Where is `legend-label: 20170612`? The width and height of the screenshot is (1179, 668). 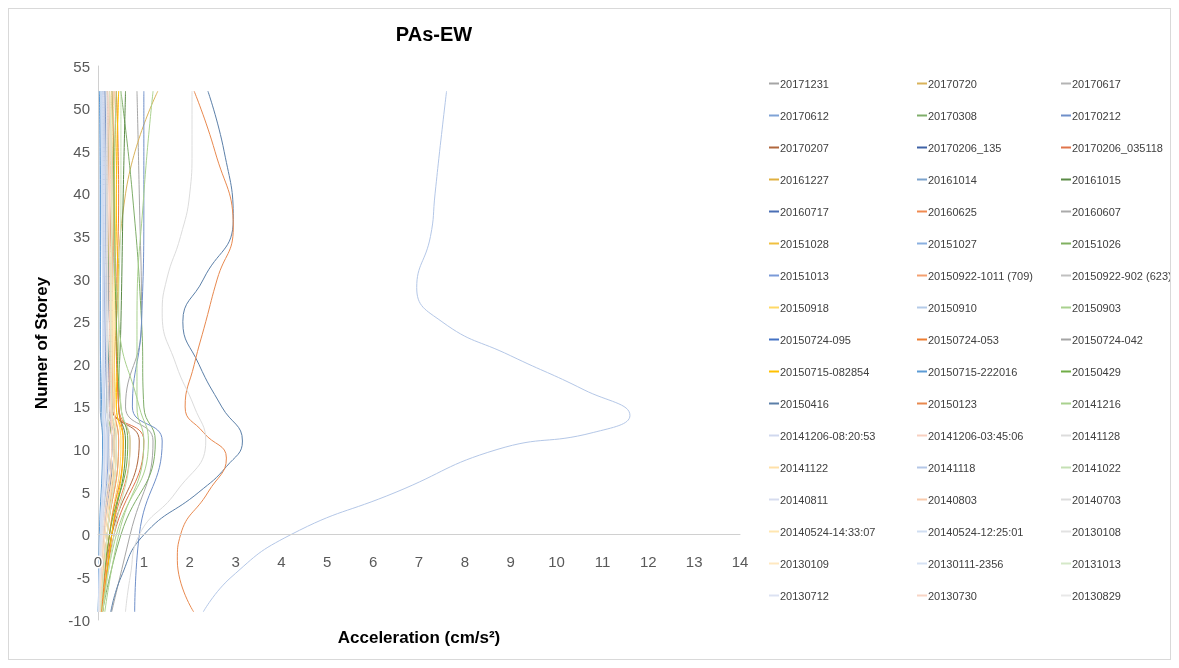
legend-label: 20170612 is located at coordinates (804, 115).